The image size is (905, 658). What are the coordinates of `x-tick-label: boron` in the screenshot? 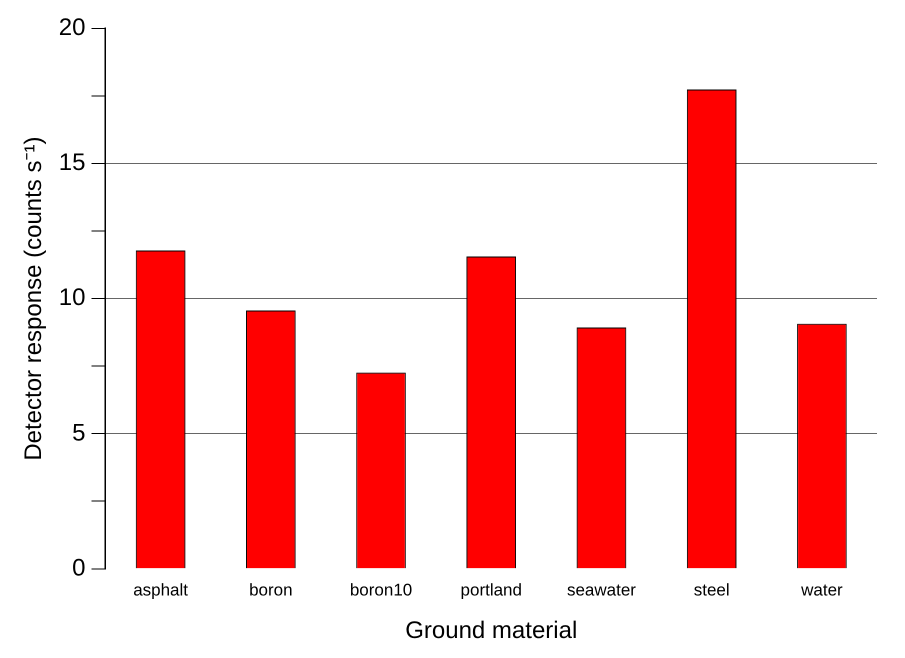 It's located at (271, 590).